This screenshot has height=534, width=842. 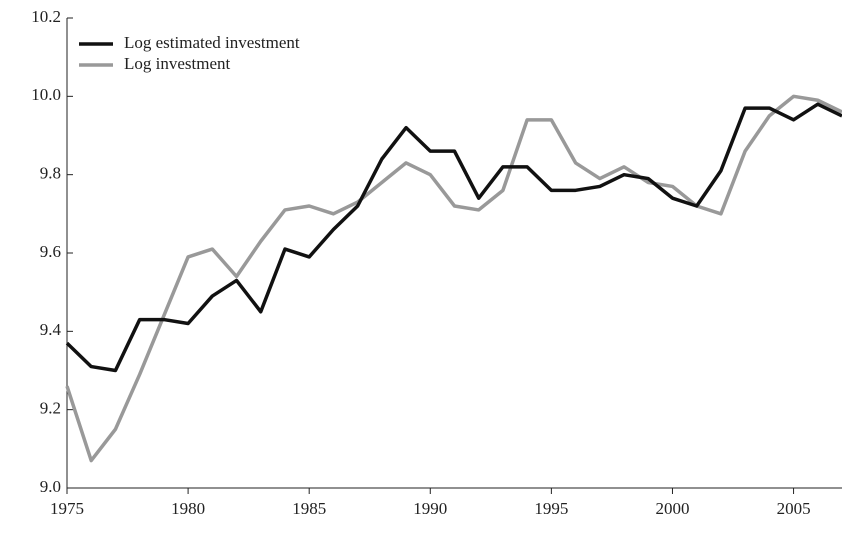 I want to click on x-tick-label: 1995, so click(x=551, y=508).